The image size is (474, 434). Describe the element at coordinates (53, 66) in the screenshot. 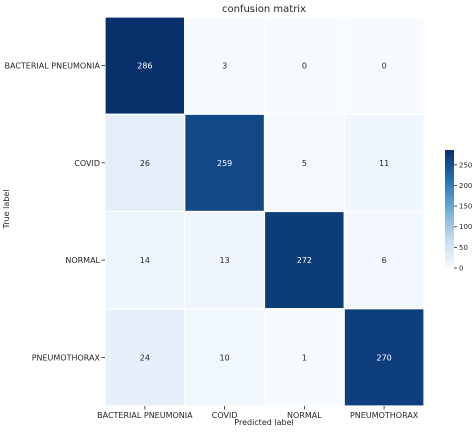

I see `y-tick-label: BACTERIAL PNEUMONIA` at that location.